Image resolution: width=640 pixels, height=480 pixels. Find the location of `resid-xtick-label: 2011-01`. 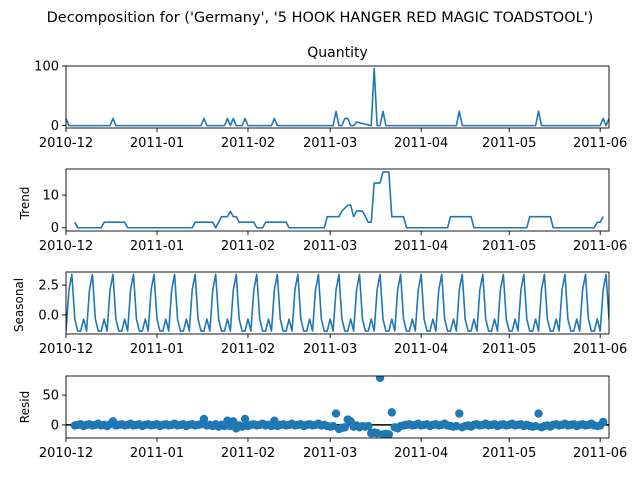

resid-xtick-label: 2011-01 is located at coordinates (157, 453).